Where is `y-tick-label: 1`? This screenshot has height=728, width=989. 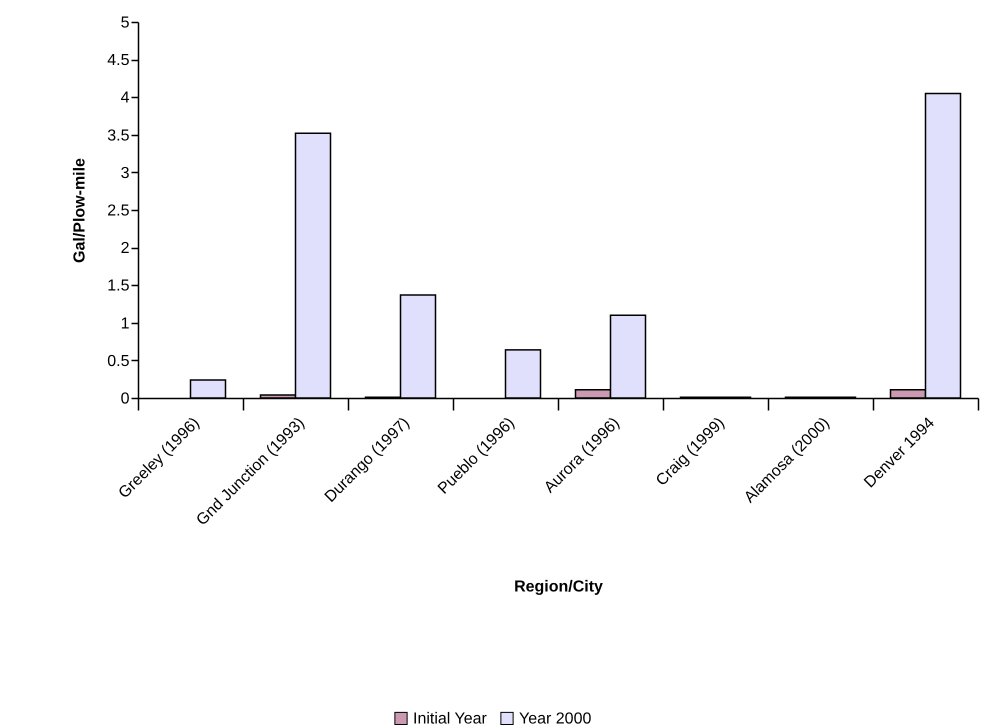 y-tick-label: 1 is located at coordinates (125, 323).